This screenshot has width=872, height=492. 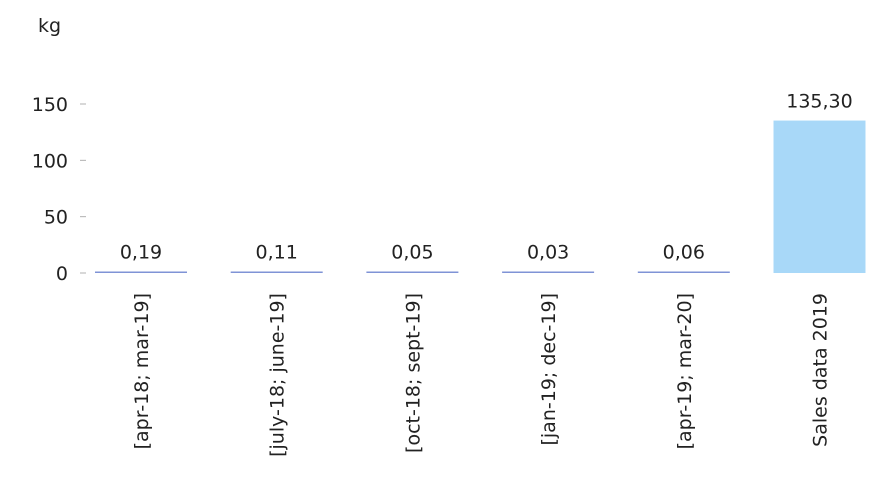 I want to click on y-tick-label: 100, so click(x=50, y=161).